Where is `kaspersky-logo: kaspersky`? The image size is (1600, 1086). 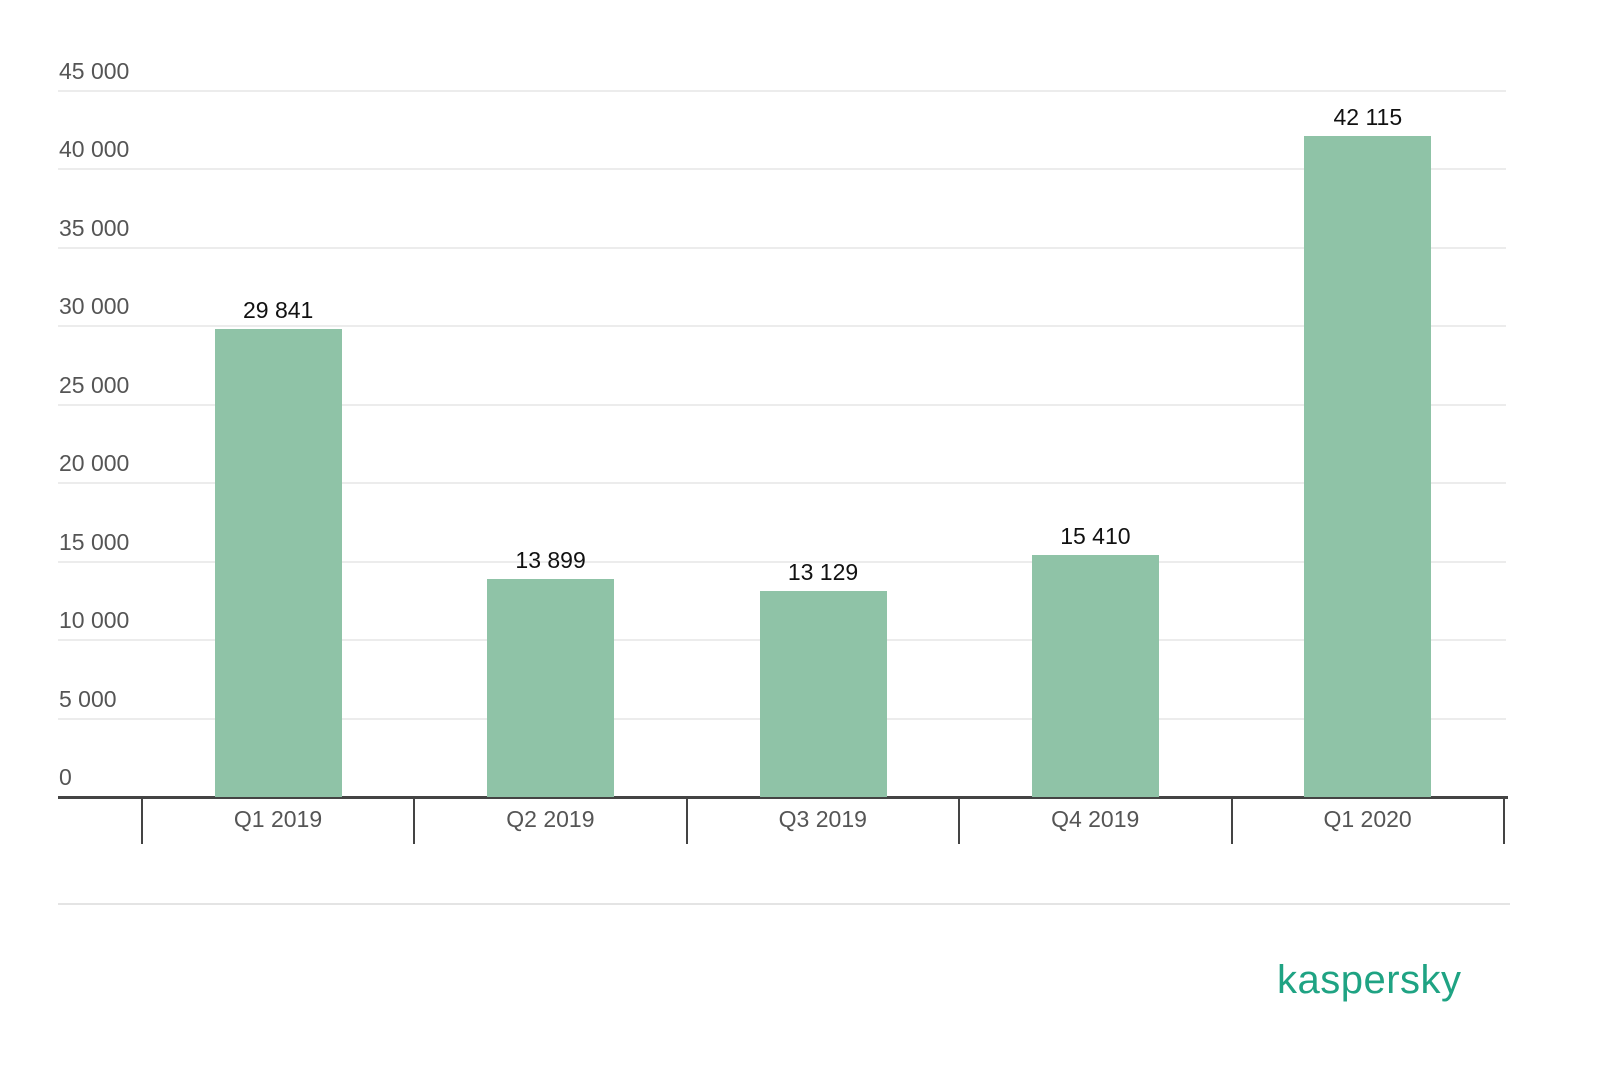 kaspersky-logo: kaspersky is located at coordinates (1369, 980).